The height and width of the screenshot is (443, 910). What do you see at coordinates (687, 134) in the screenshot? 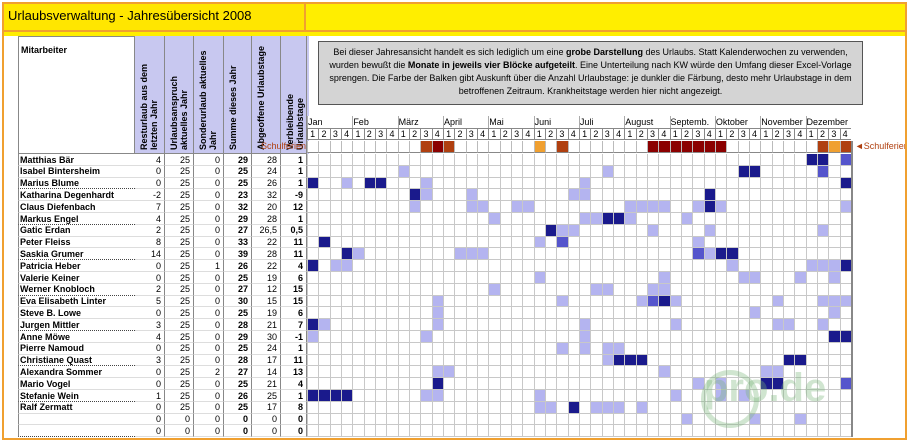
I see `block-number: 2` at bounding box center [687, 134].